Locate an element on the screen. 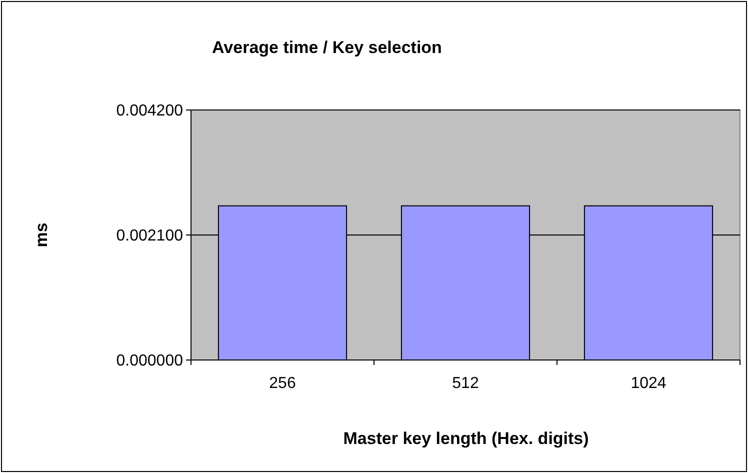  y-tick-label: 0.000000 is located at coordinates (150, 361).